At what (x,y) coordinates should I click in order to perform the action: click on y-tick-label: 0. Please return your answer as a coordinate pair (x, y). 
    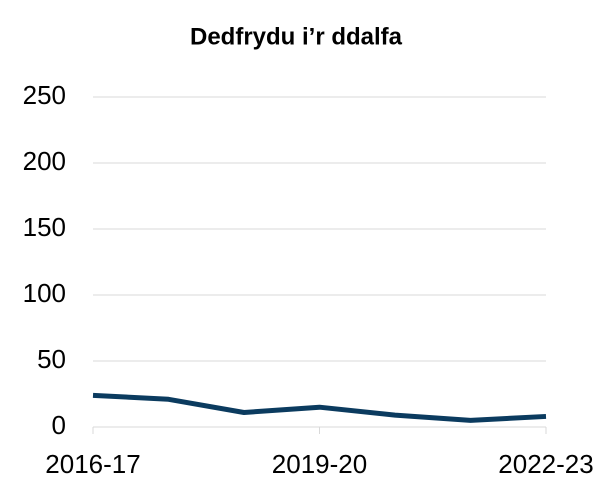
    Looking at the image, I should click on (59, 425).